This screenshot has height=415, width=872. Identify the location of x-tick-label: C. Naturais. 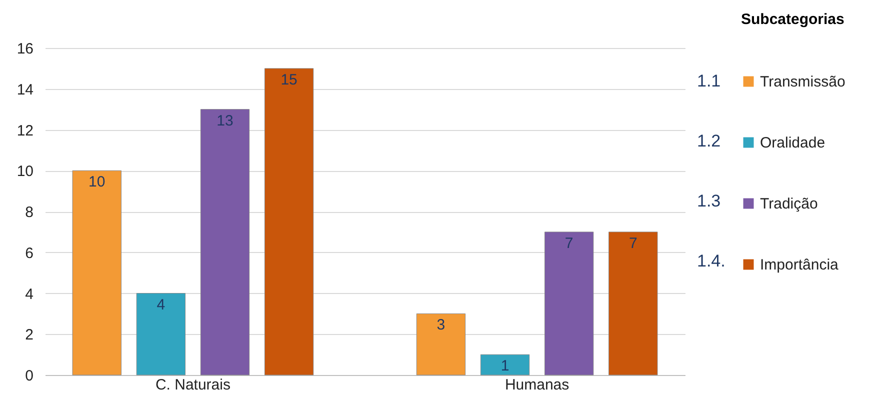
(192, 385).